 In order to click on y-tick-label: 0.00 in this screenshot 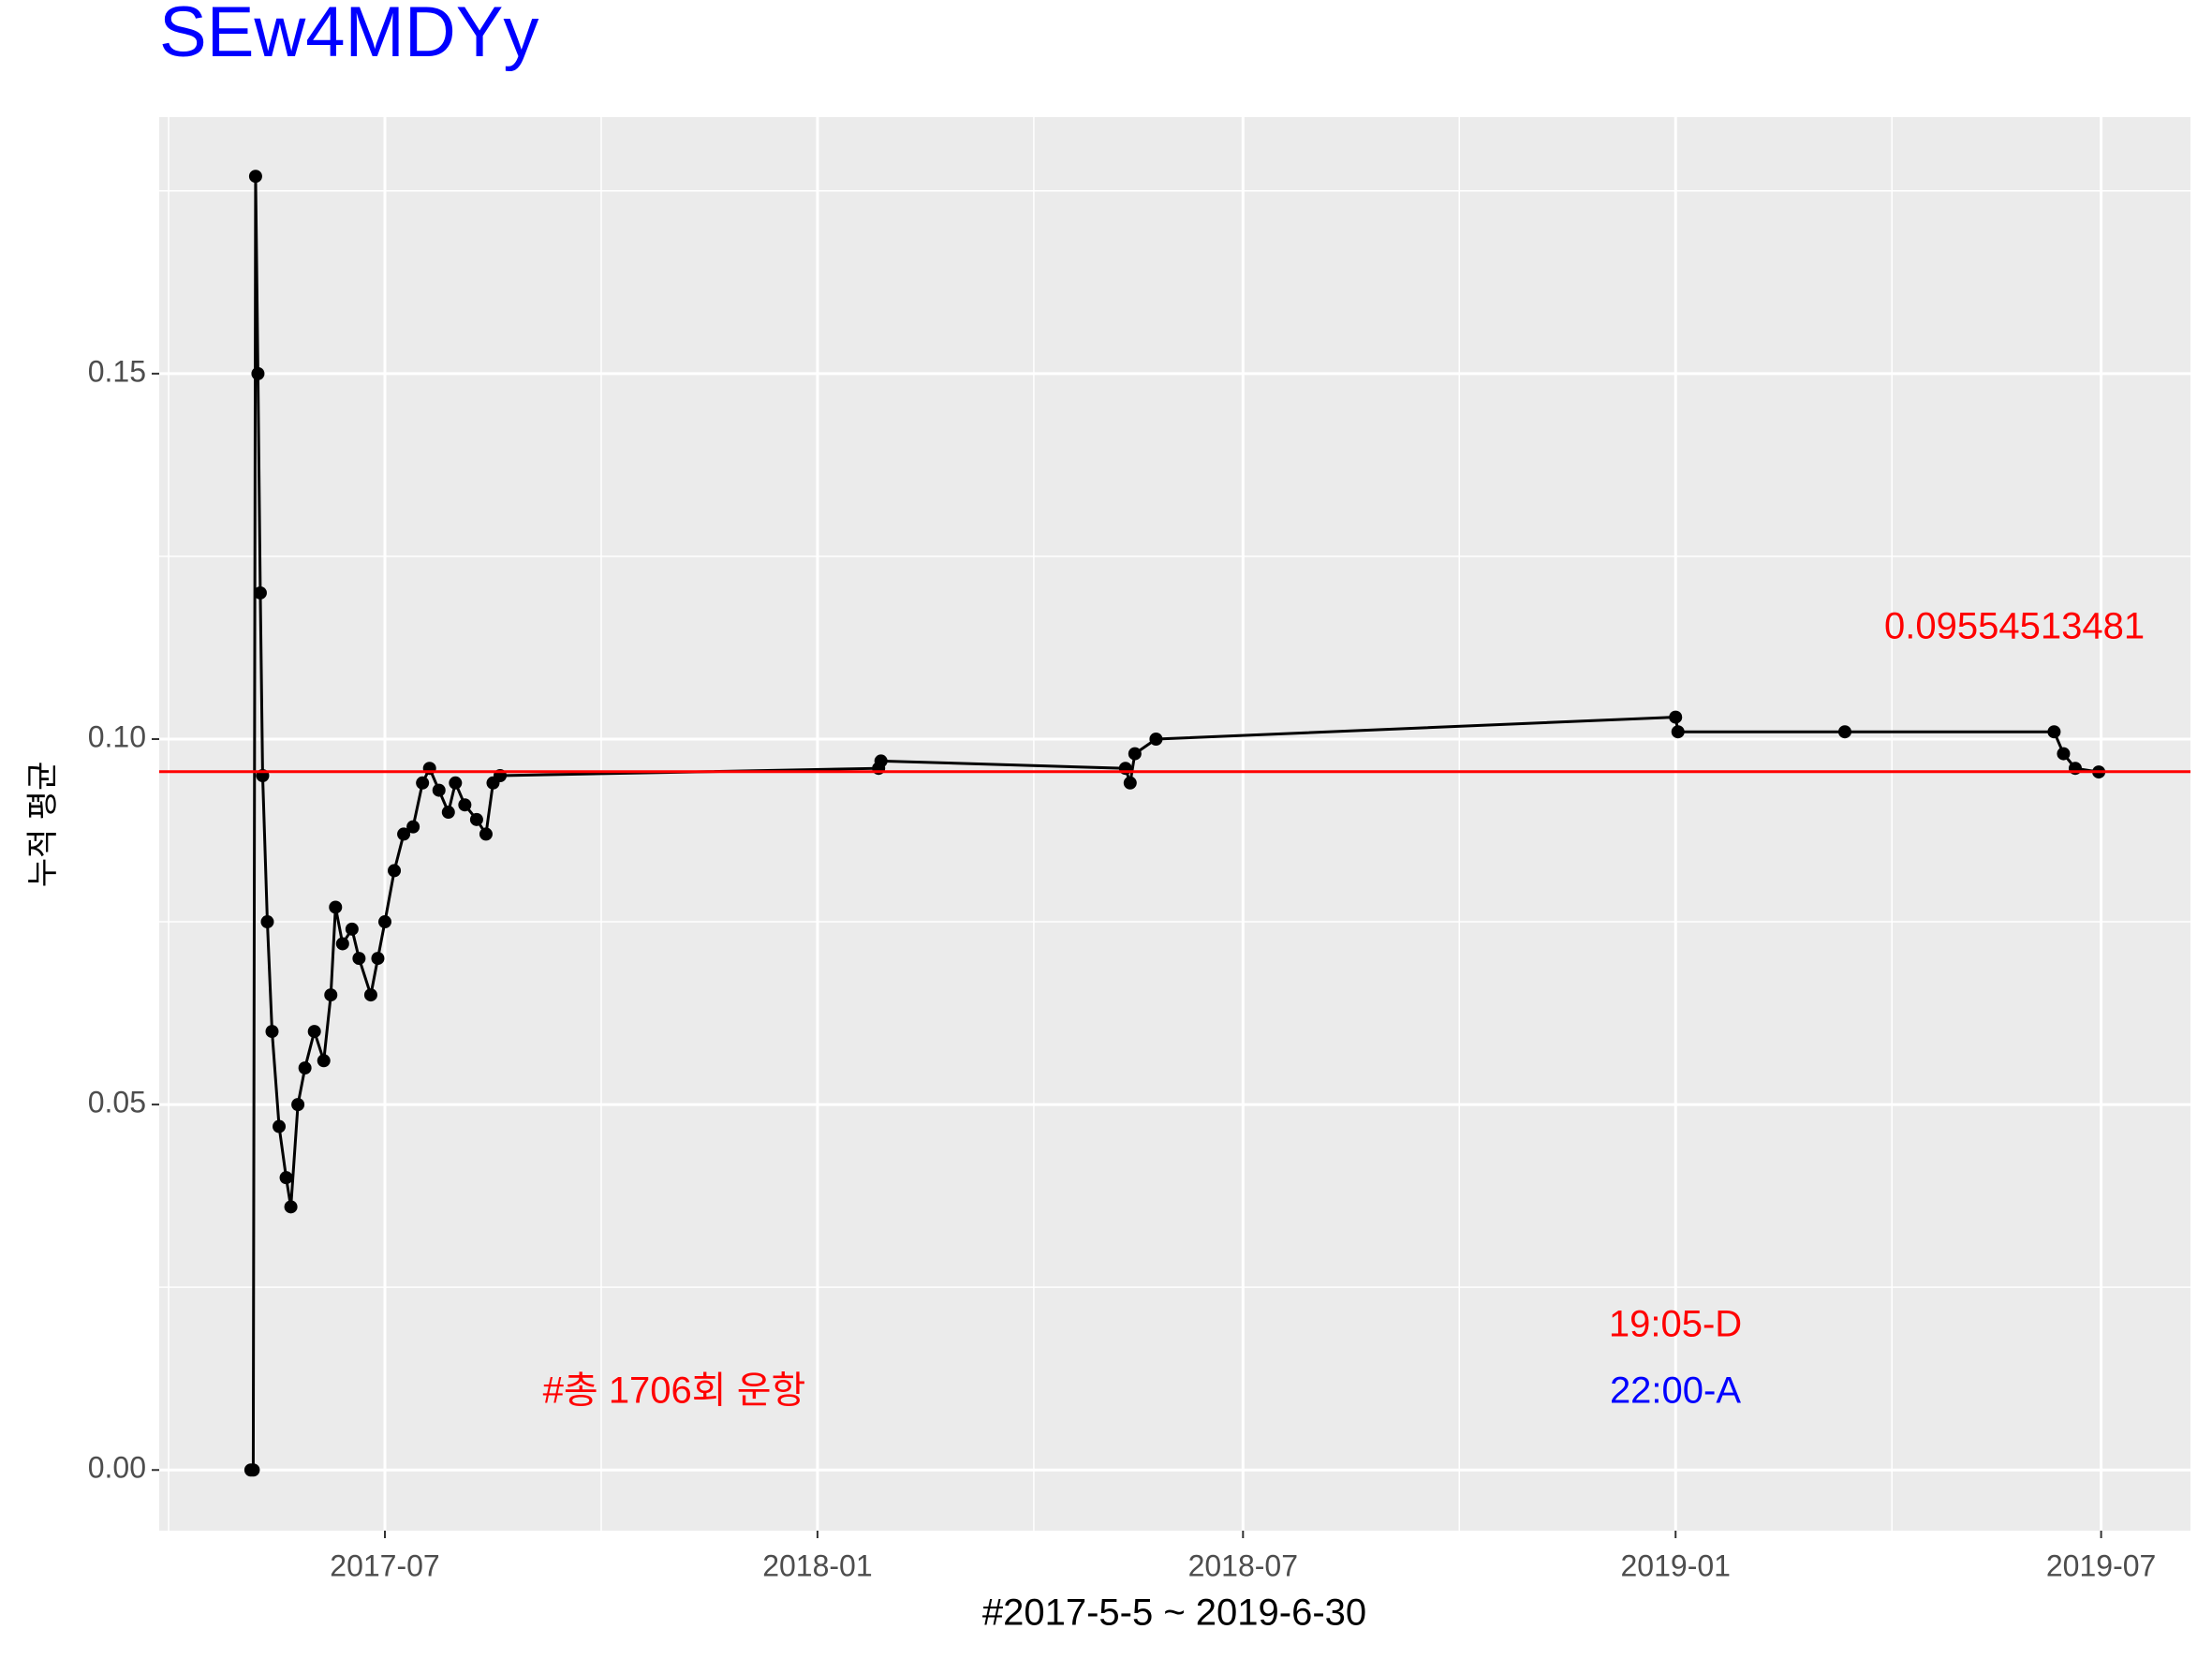, I will do `click(117, 1468)`.